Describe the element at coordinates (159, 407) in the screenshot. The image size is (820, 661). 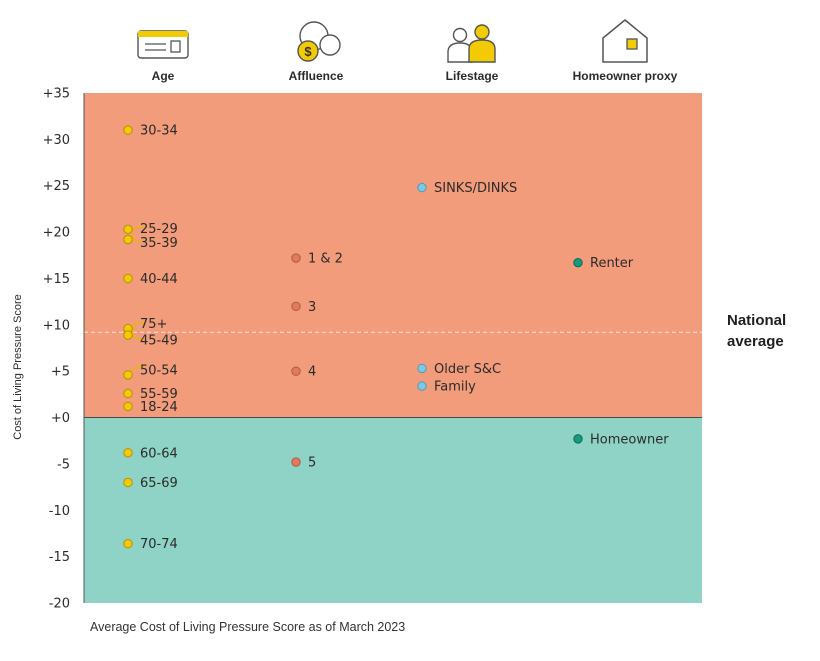
I see `point-label: 18-24` at that location.